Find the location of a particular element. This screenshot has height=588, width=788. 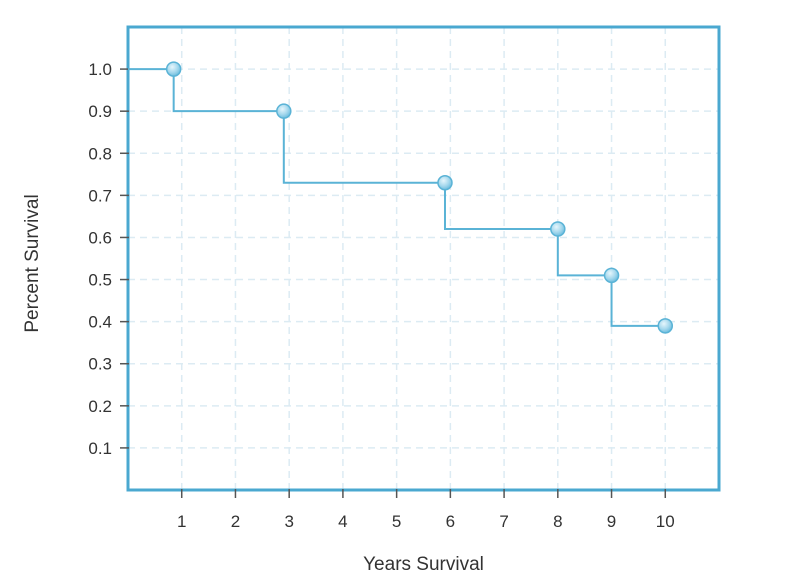

y-tick-label: 0.7 is located at coordinates (100, 195).